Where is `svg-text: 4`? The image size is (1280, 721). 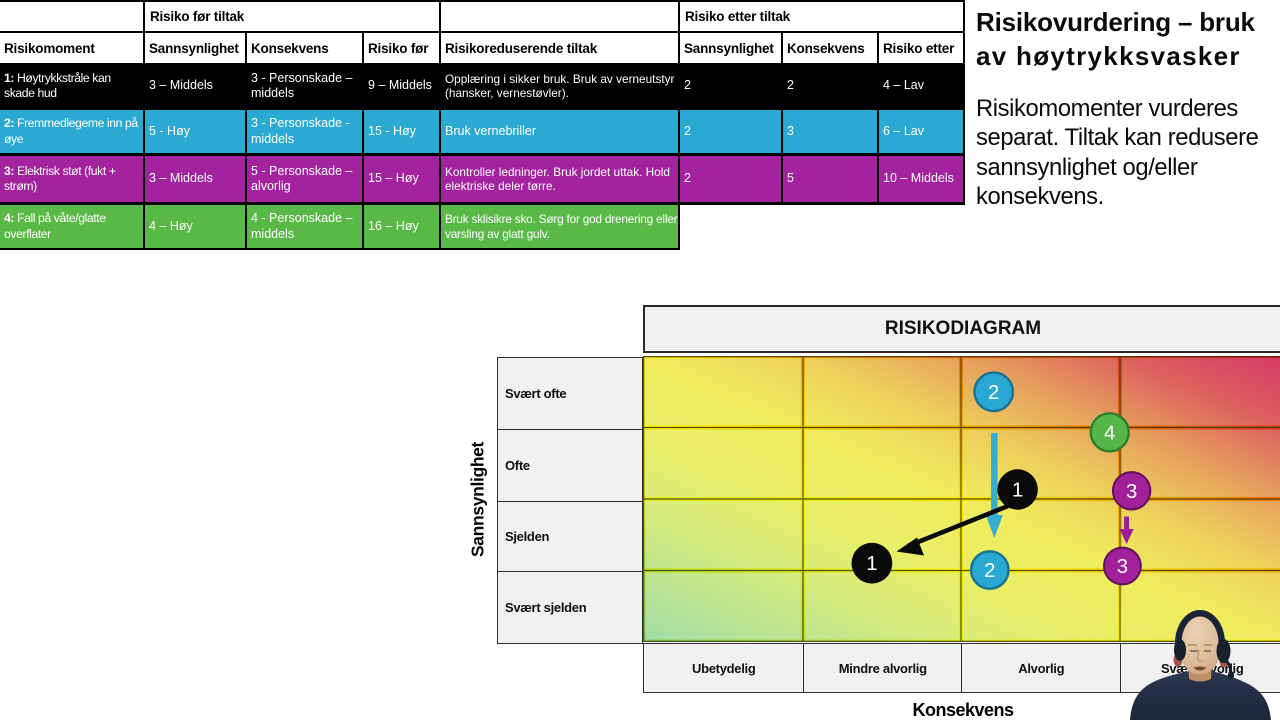 svg-text: 4 is located at coordinates (1109, 433).